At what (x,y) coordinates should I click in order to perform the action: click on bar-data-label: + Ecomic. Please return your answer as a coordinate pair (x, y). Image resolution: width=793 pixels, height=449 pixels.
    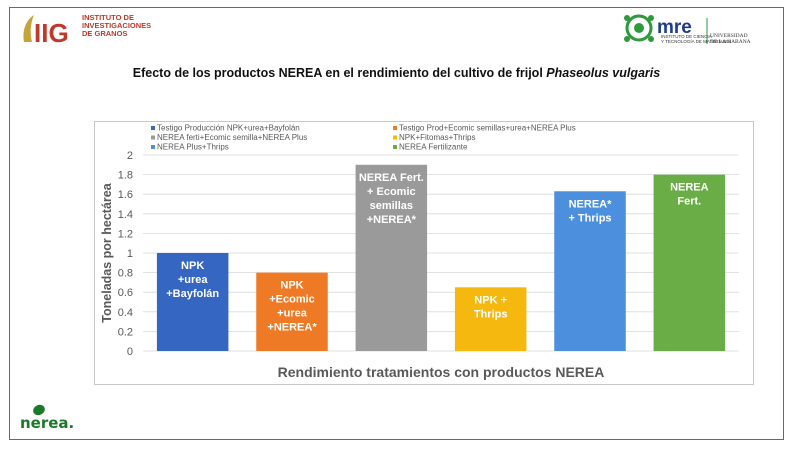
    Looking at the image, I should click on (391, 192).